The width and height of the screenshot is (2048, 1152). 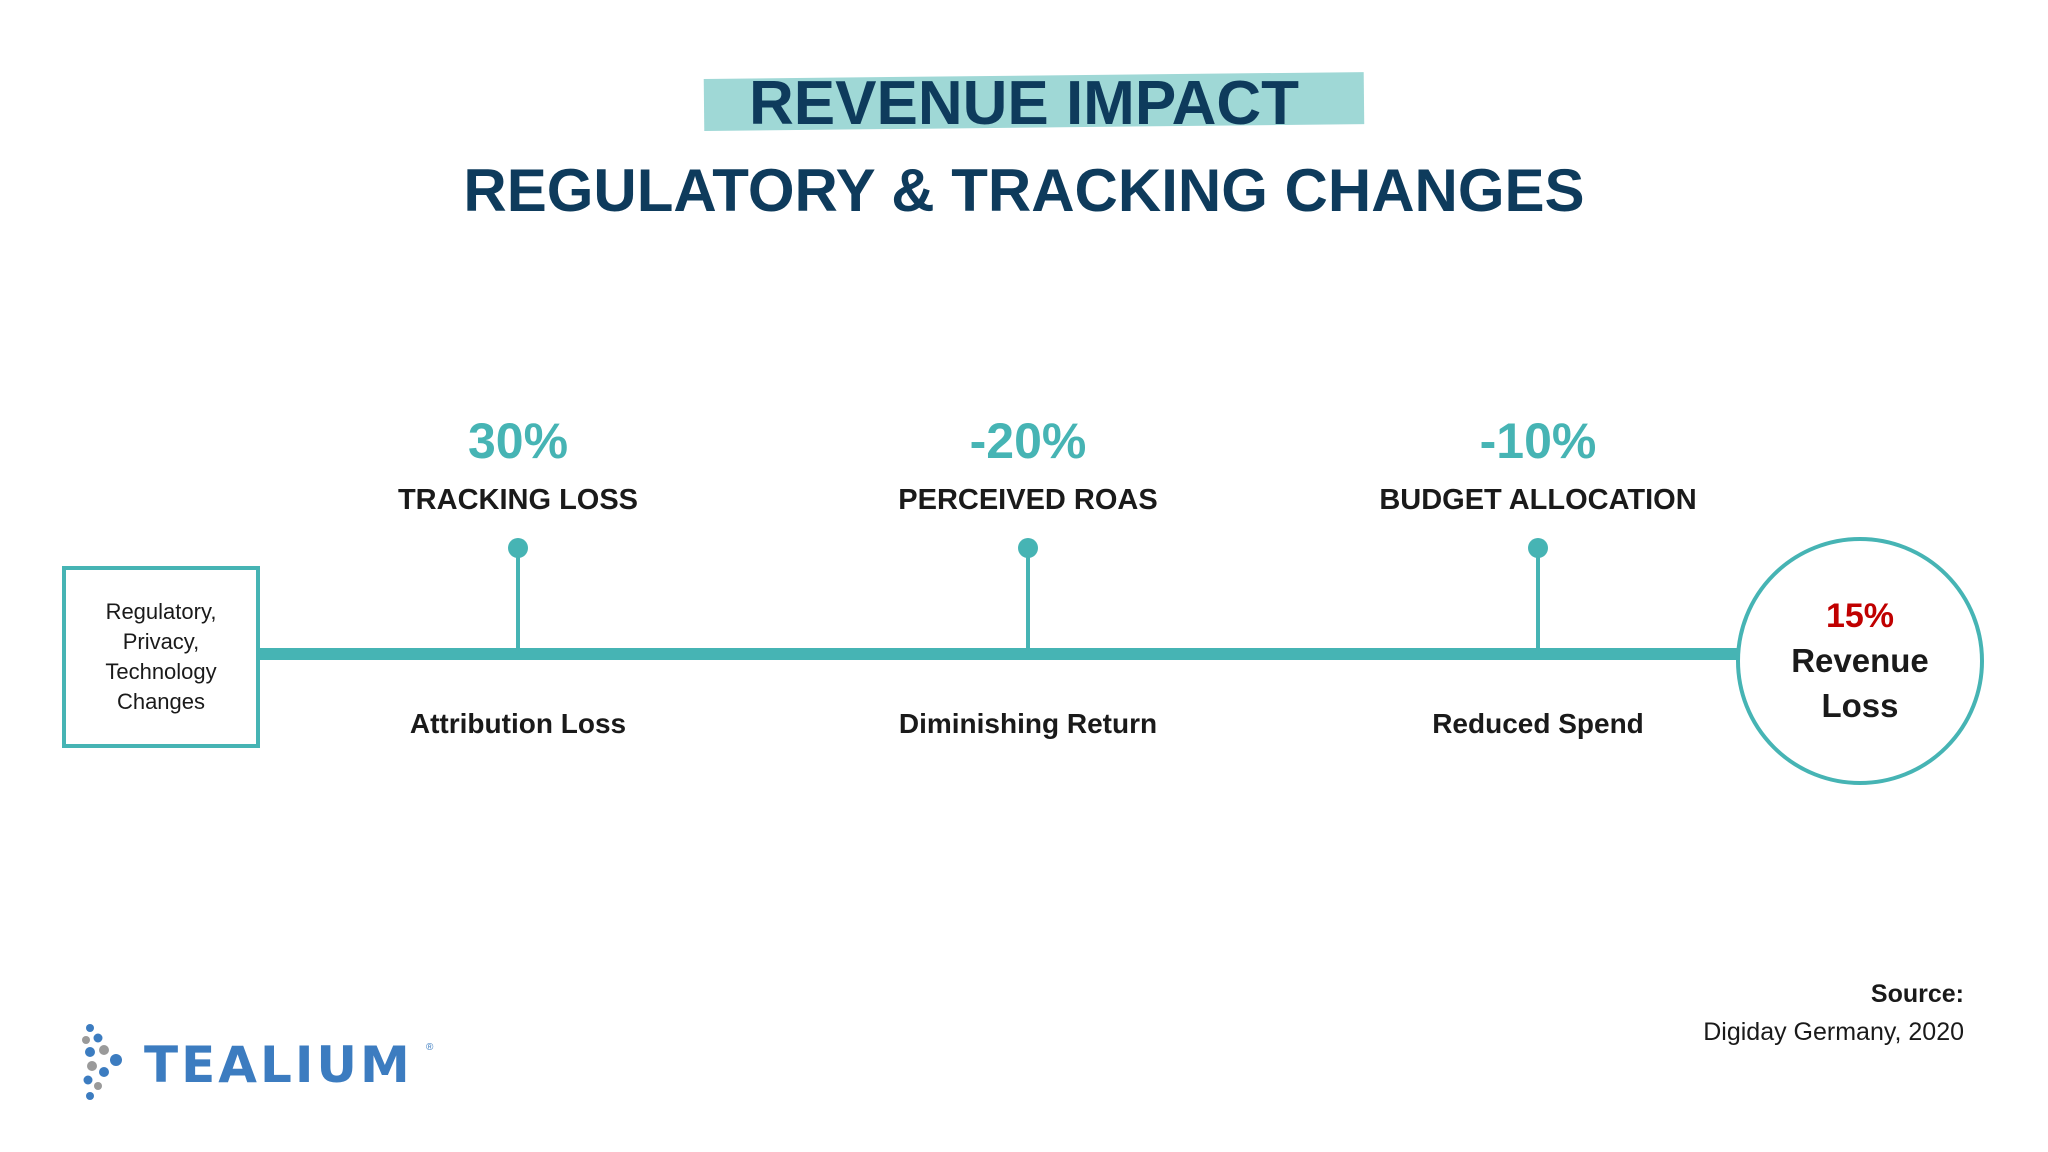 What do you see at coordinates (430, 1047) in the screenshot?
I see `registered-mark: ®` at bounding box center [430, 1047].